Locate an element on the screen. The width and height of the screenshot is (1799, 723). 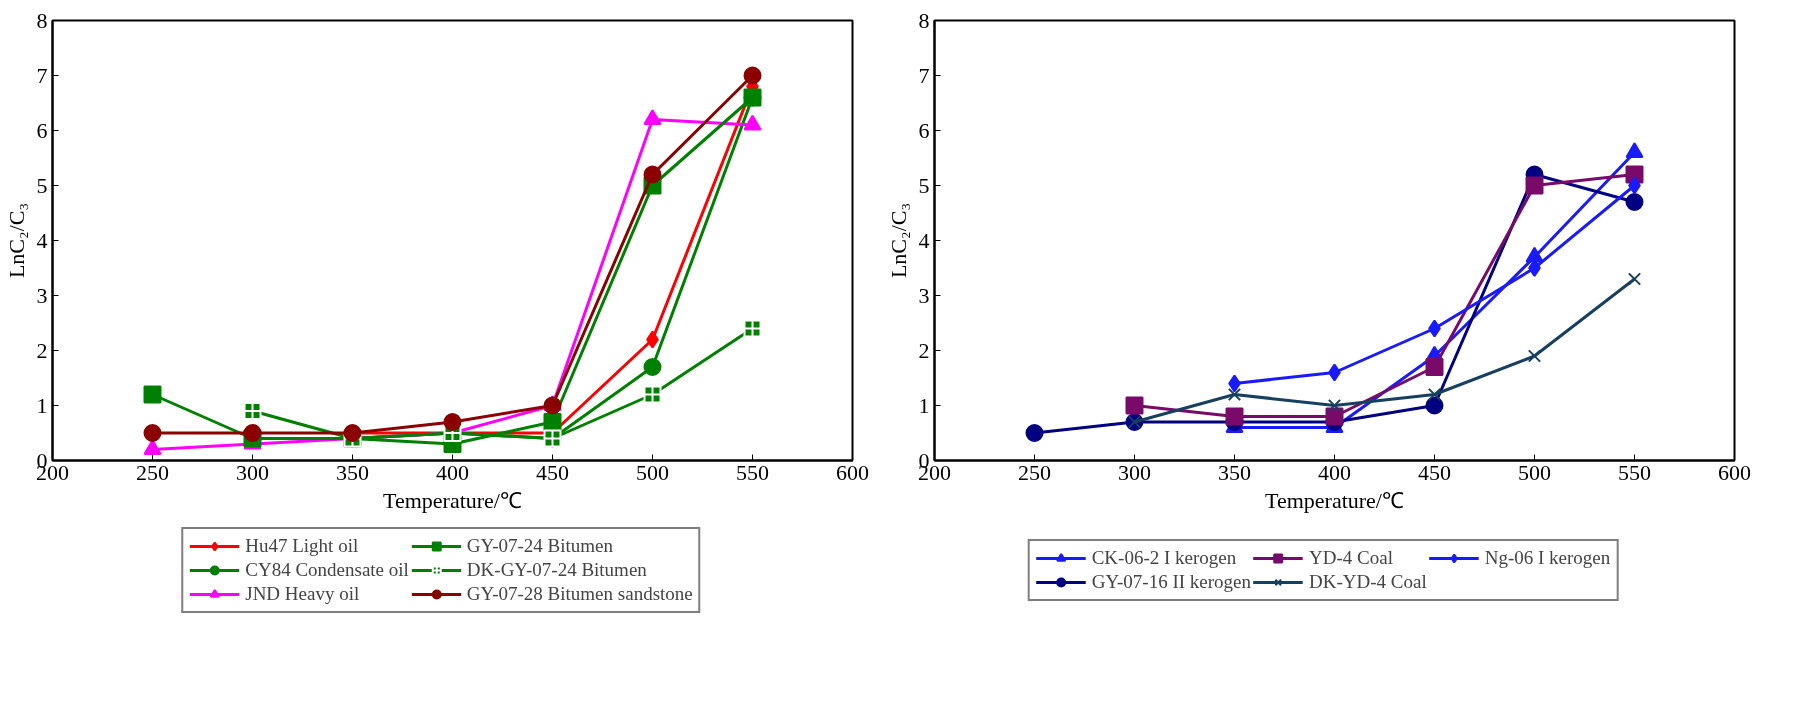
legend-label: GY-07-16 II kerogen is located at coordinates (1171, 582).